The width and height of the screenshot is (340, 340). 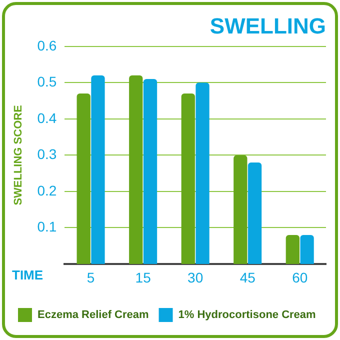 I want to click on legend-label: 1% Hydrocortisone Cream, so click(x=247, y=315).